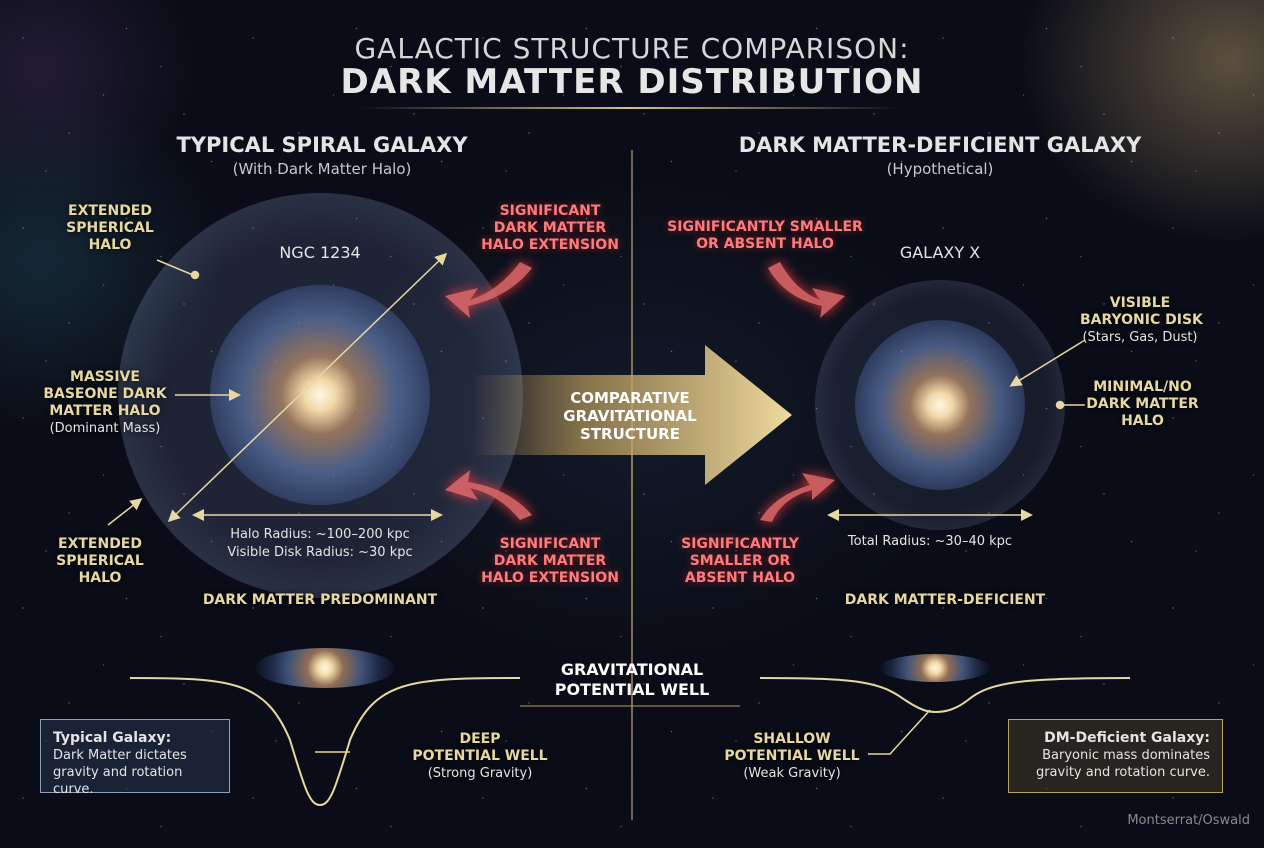 The image size is (1264, 848). Describe the element at coordinates (940, 169) in the screenshot. I see `right-subheading: (Hypothetical)` at that location.